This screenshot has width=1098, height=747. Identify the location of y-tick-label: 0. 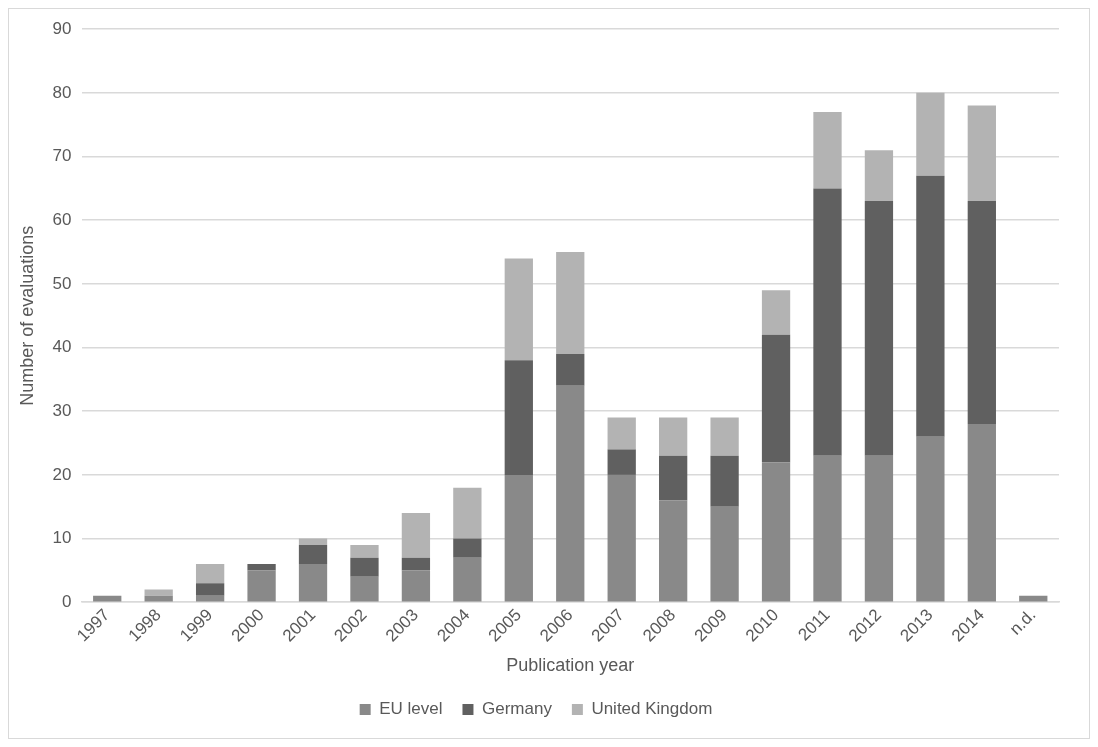
(67, 601).